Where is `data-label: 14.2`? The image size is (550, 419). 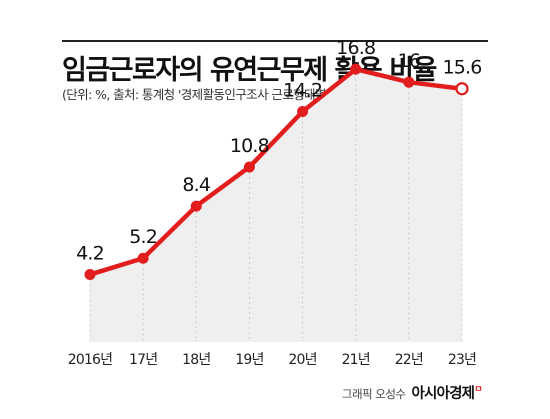
data-label: 14.2 is located at coordinates (302, 91).